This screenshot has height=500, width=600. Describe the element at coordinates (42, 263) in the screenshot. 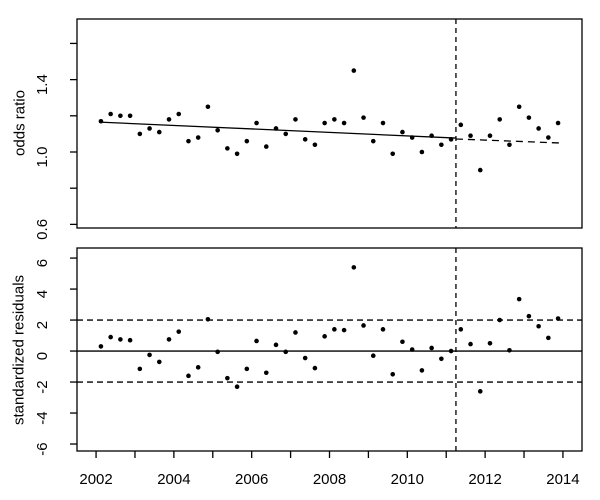

I see `y-tick-label: 6` at that location.